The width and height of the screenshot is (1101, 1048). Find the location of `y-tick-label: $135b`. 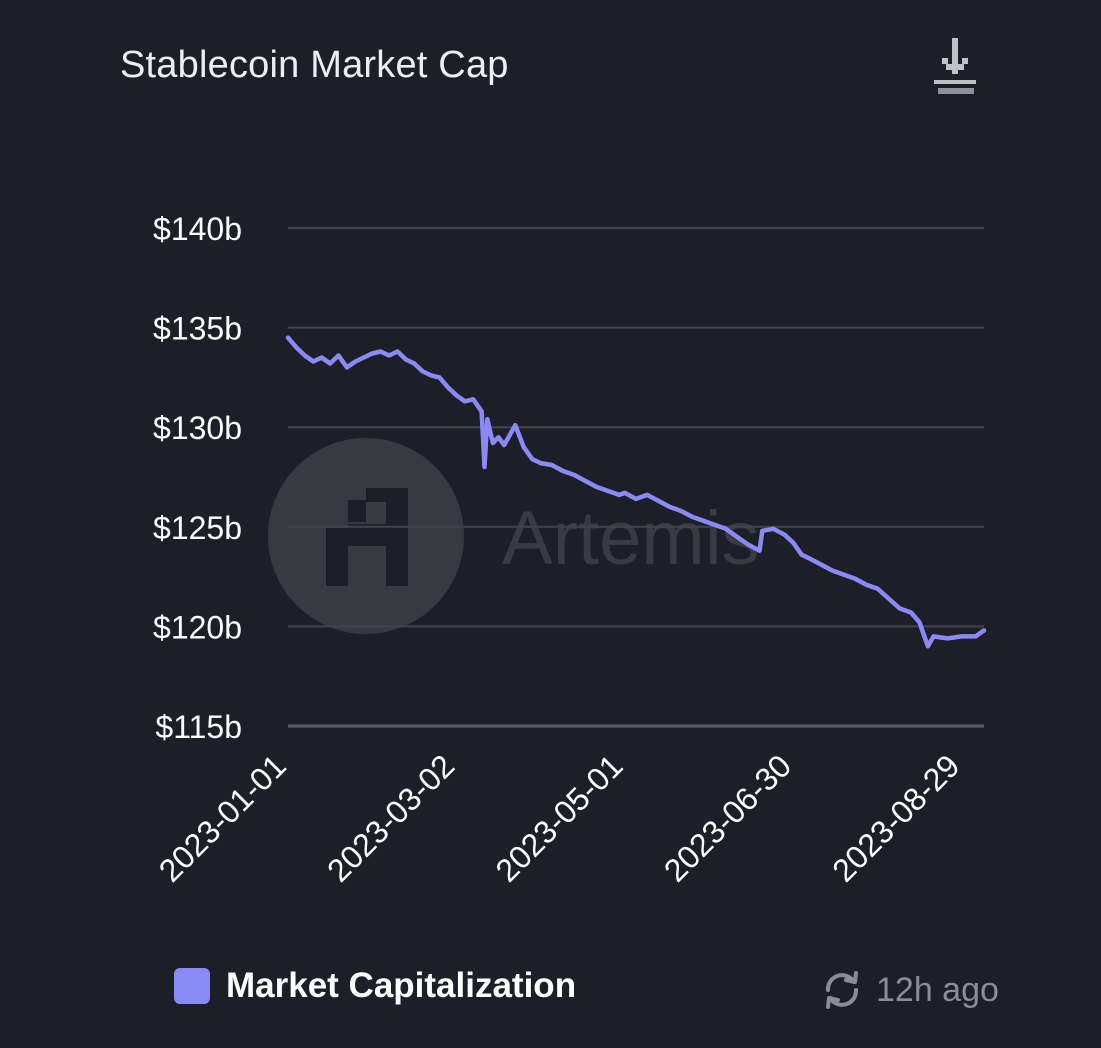

y-tick-label: $135b is located at coordinates (197, 329).